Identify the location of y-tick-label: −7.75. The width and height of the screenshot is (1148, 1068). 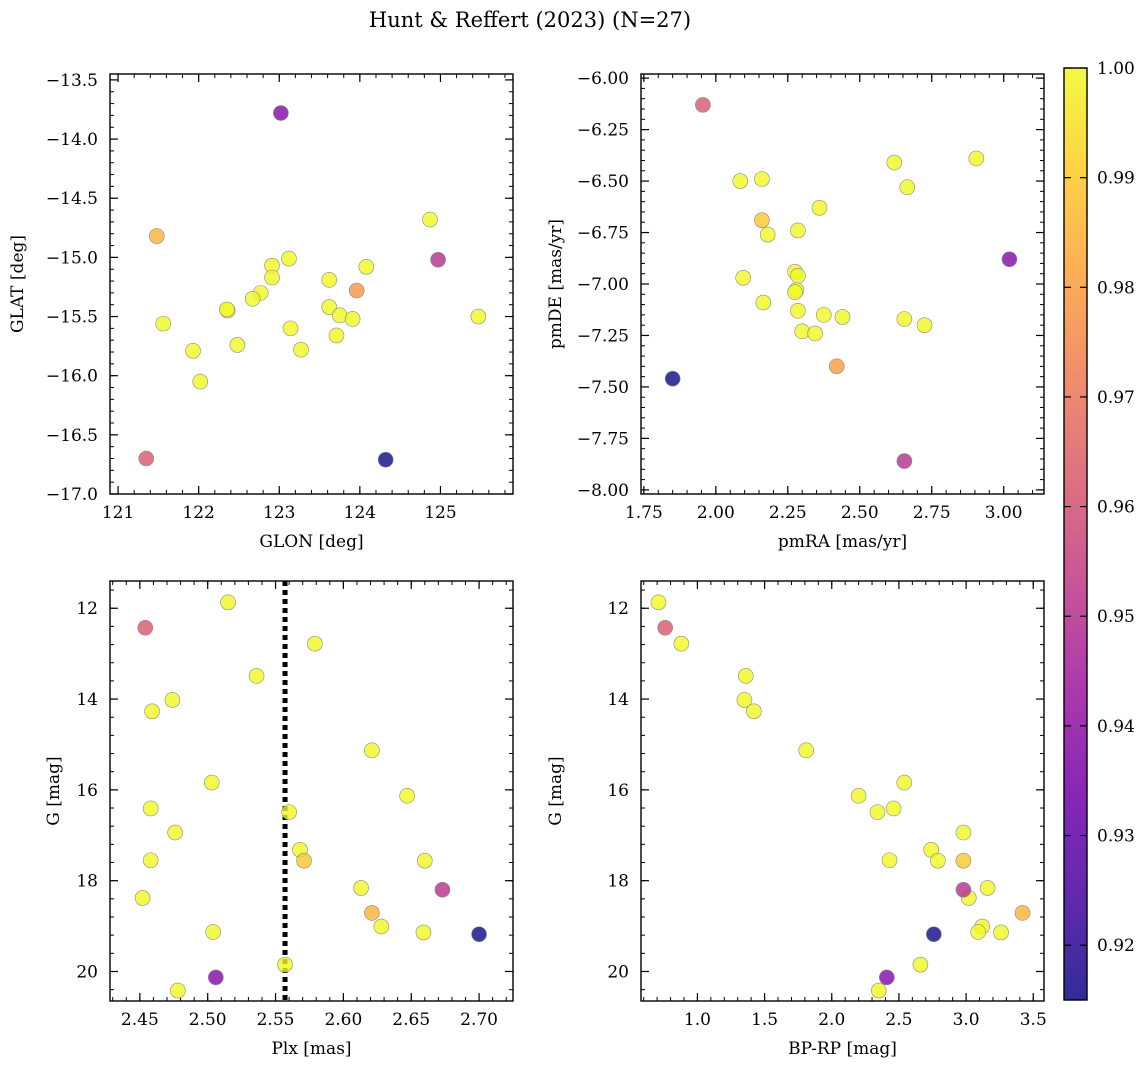
(603, 439).